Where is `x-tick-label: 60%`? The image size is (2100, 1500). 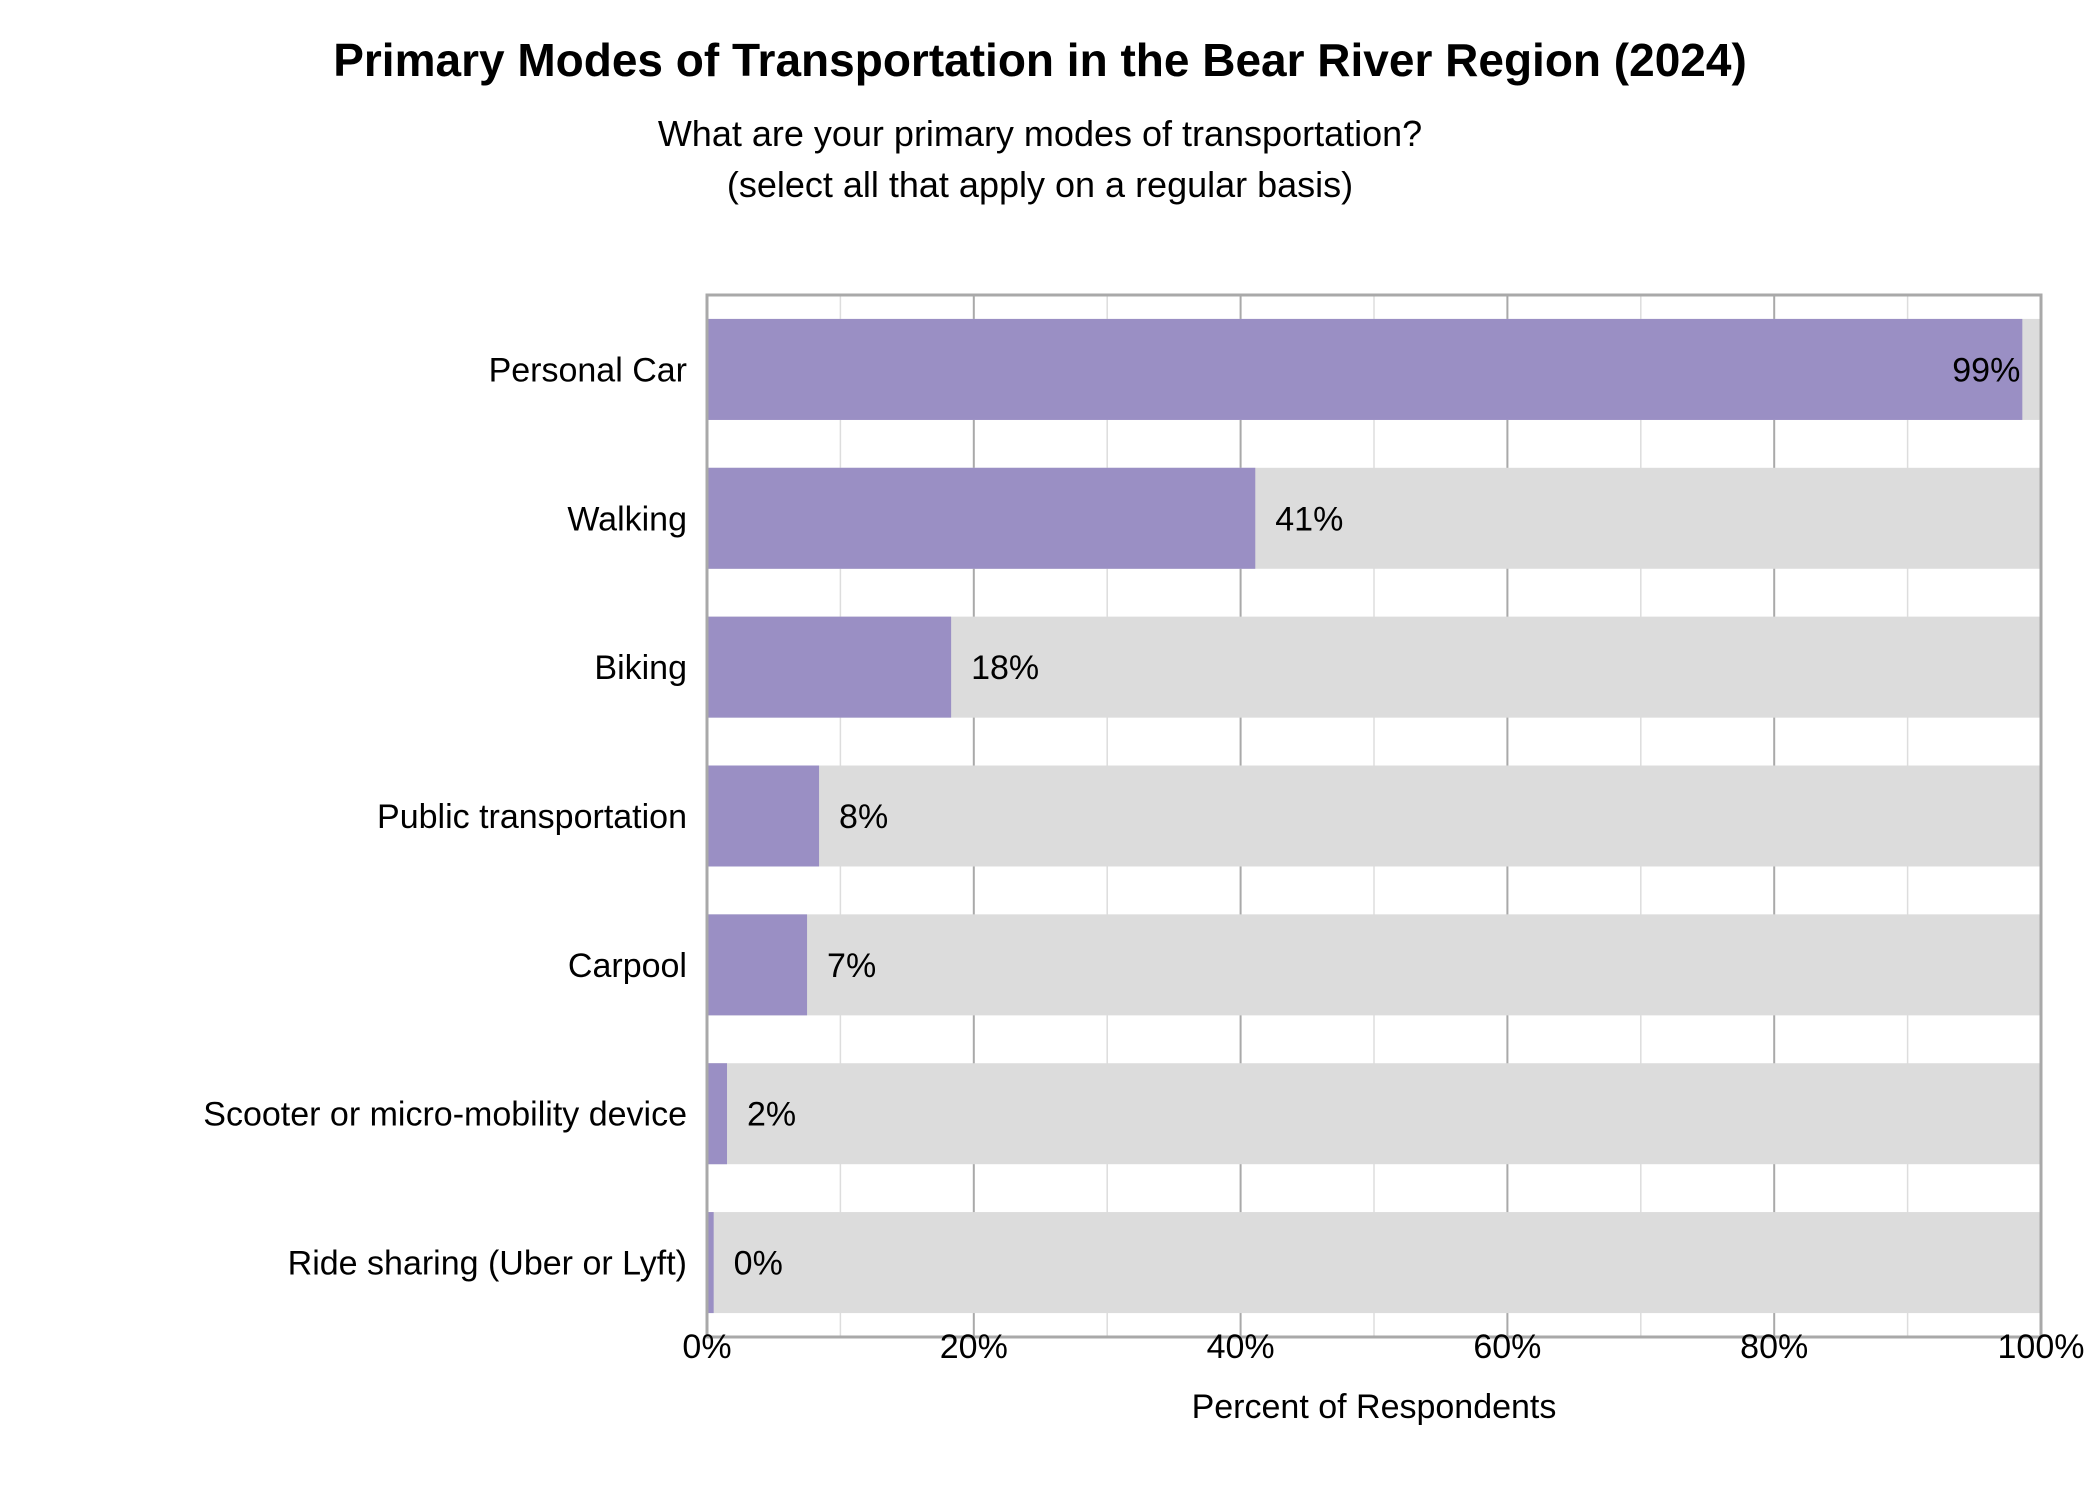
x-tick-label: 60% is located at coordinates (1507, 1347).